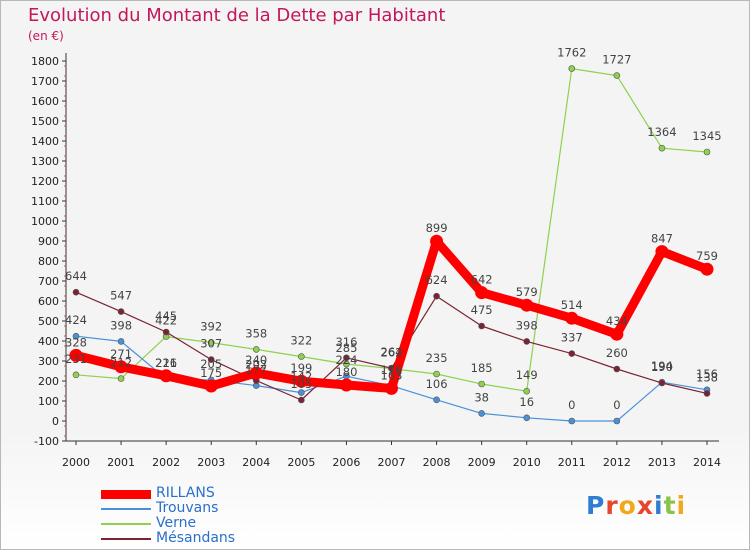 Image resolution: width=750 pixels, height=550 pixels. I want to click on y-tick-label: 600, so click(48, 301).